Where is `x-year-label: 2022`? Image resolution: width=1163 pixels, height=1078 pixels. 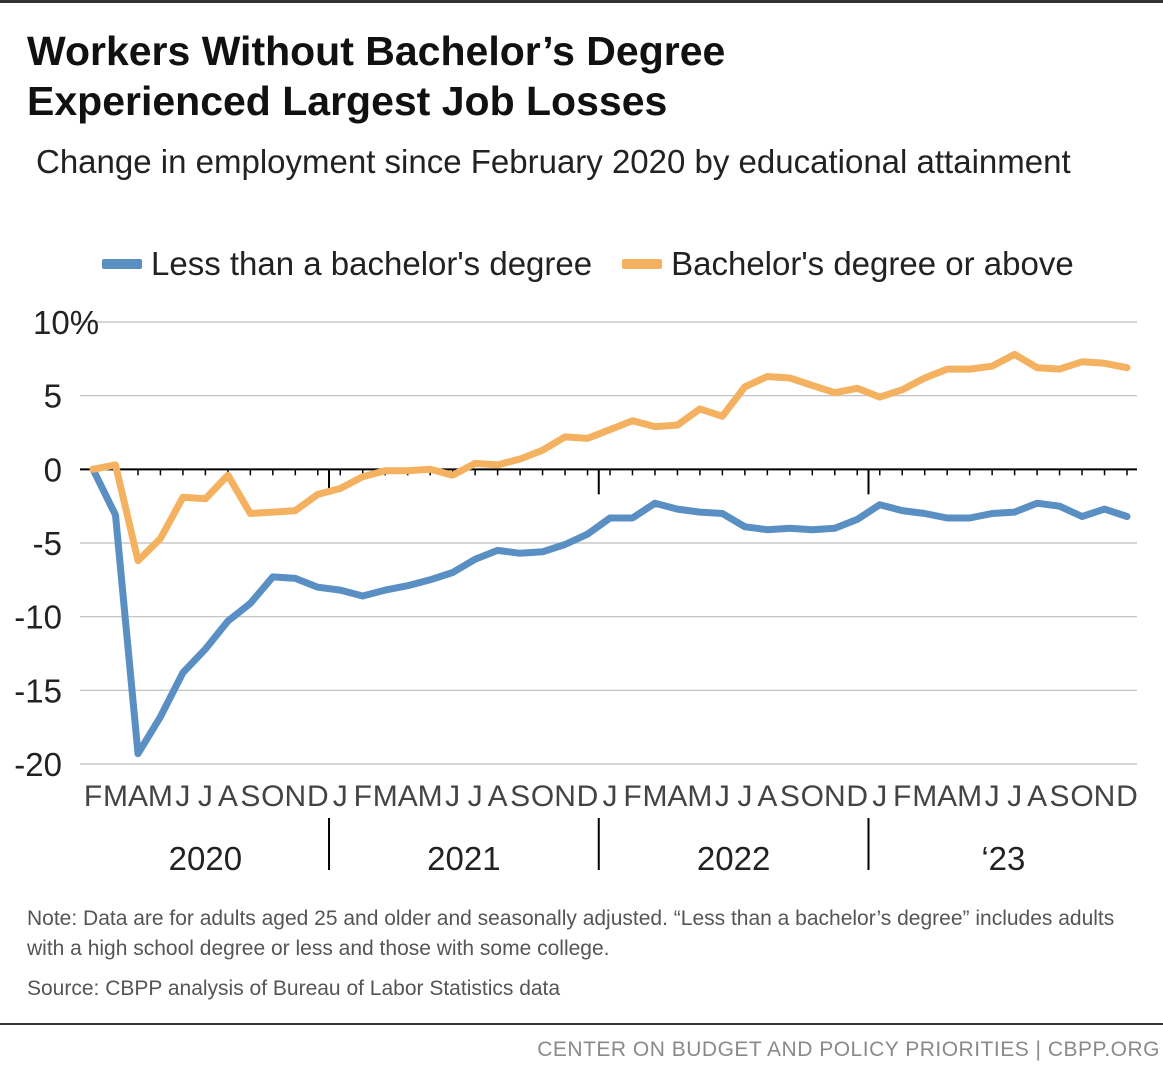
x-year-label: 2022 is located at coordinates (733, 858).